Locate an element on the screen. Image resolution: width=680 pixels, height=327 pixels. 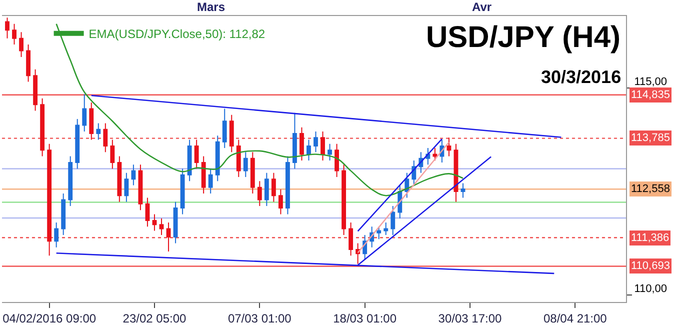
ref-line-label: 110,693 is located at coordinates (650, 266).